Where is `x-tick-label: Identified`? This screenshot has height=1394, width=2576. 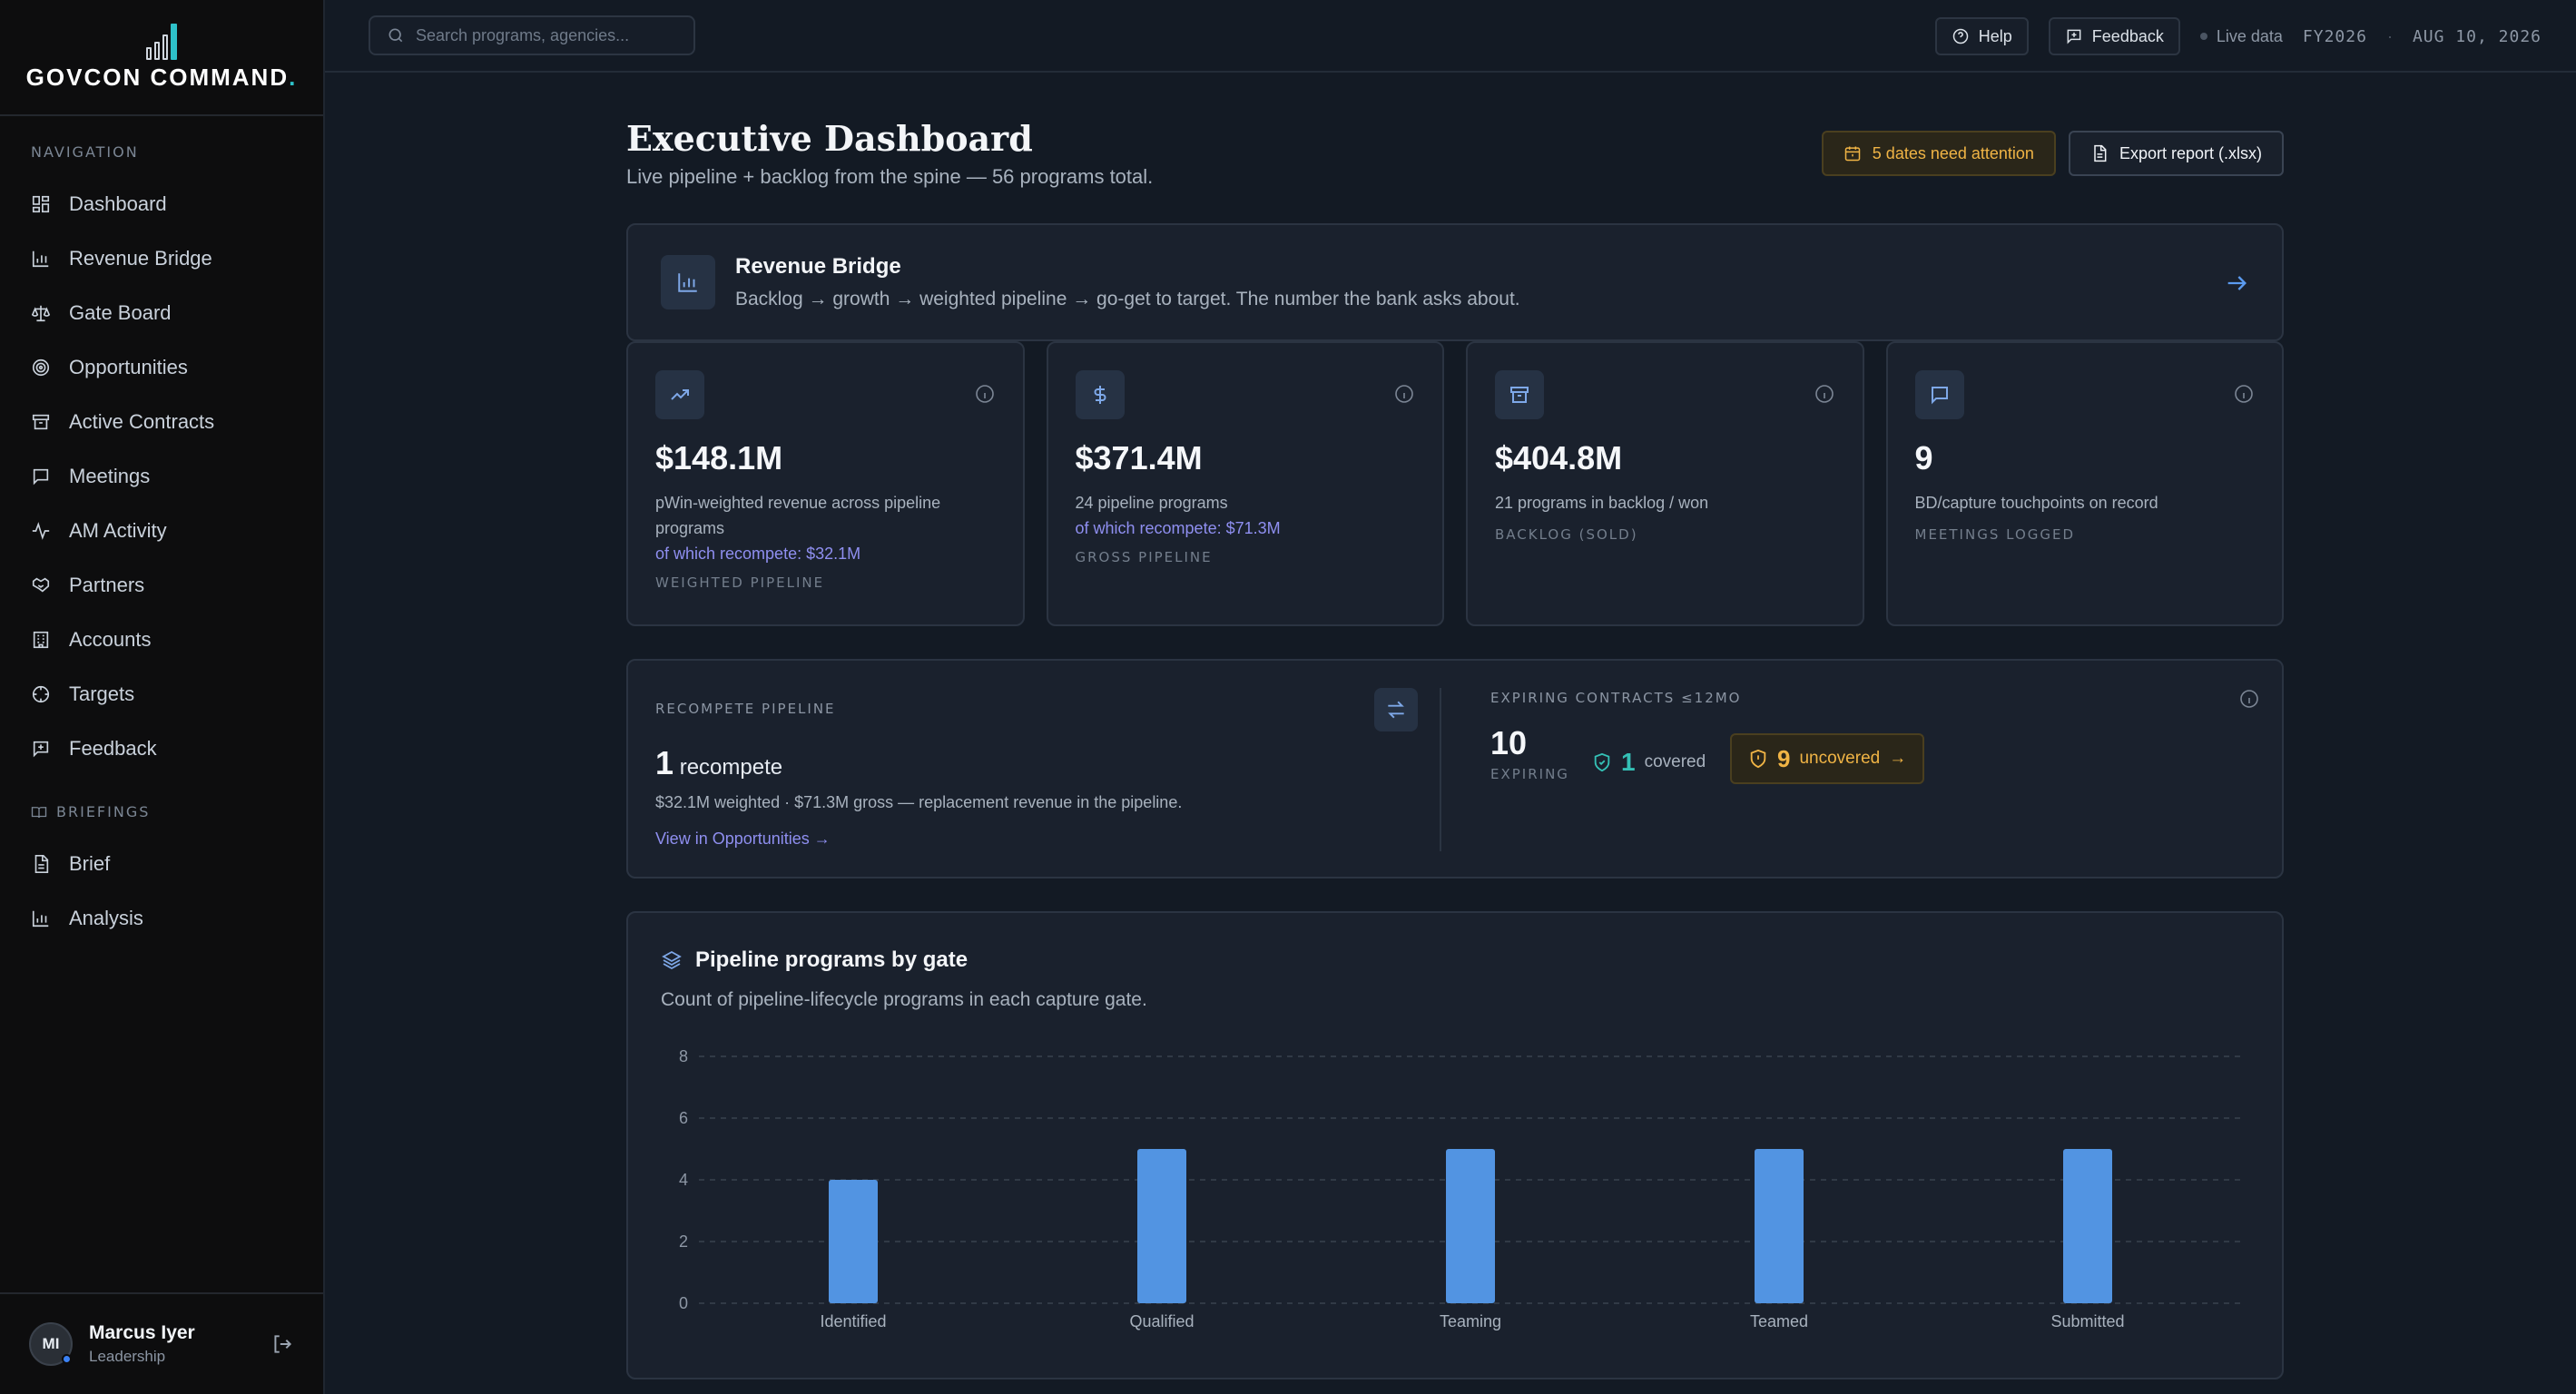 x-tick-label: Identified is located at coordinates (853, 1321).